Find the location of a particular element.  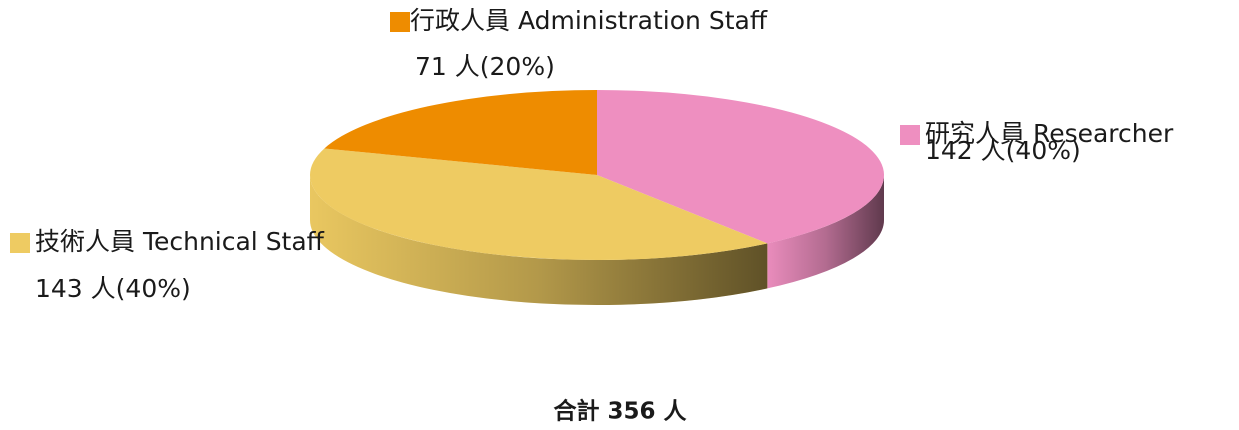

value-label: 71 人(20%) is located at coordinates (485, 66).